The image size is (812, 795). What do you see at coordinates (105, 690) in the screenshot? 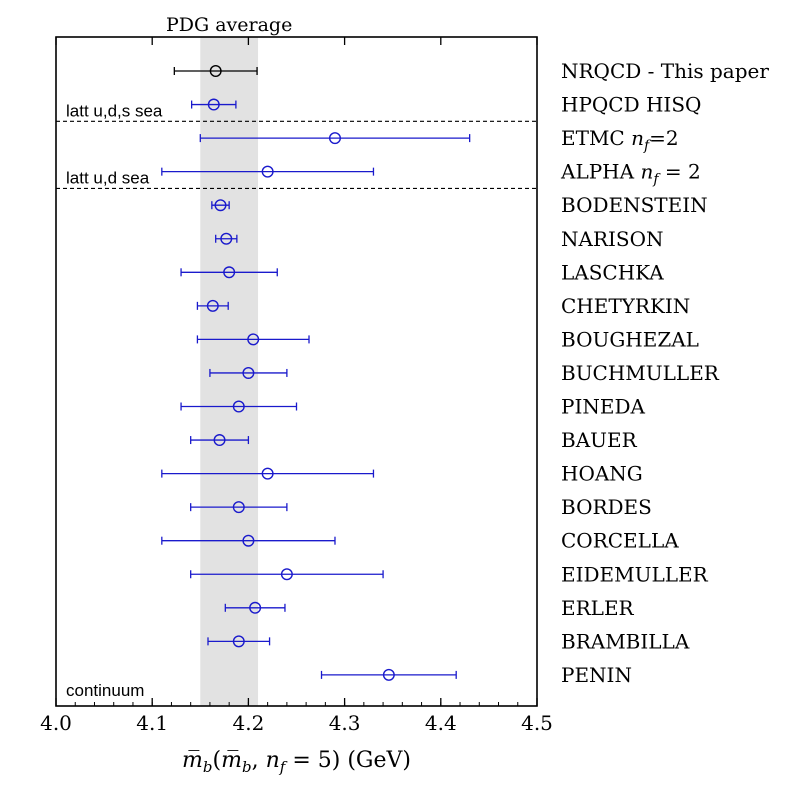
I see `group-label: continuum` at bounding box center [105, 690].